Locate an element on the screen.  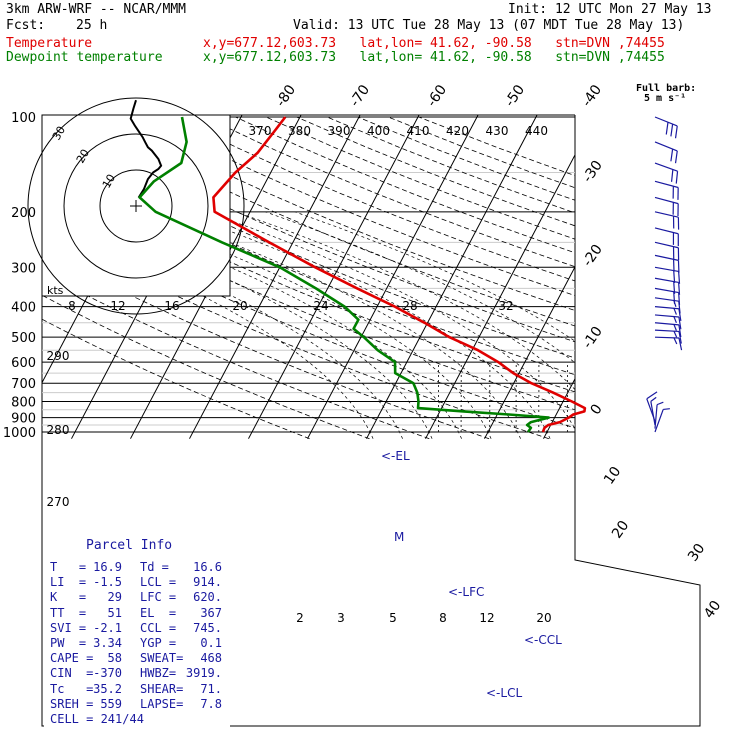
parcel-value: -370 is located at coordinates (107, 673).